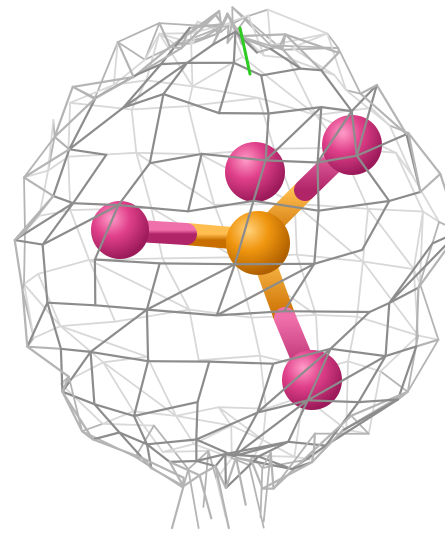  I want to click on ligand-atom-upper-right, so click(352, 145).